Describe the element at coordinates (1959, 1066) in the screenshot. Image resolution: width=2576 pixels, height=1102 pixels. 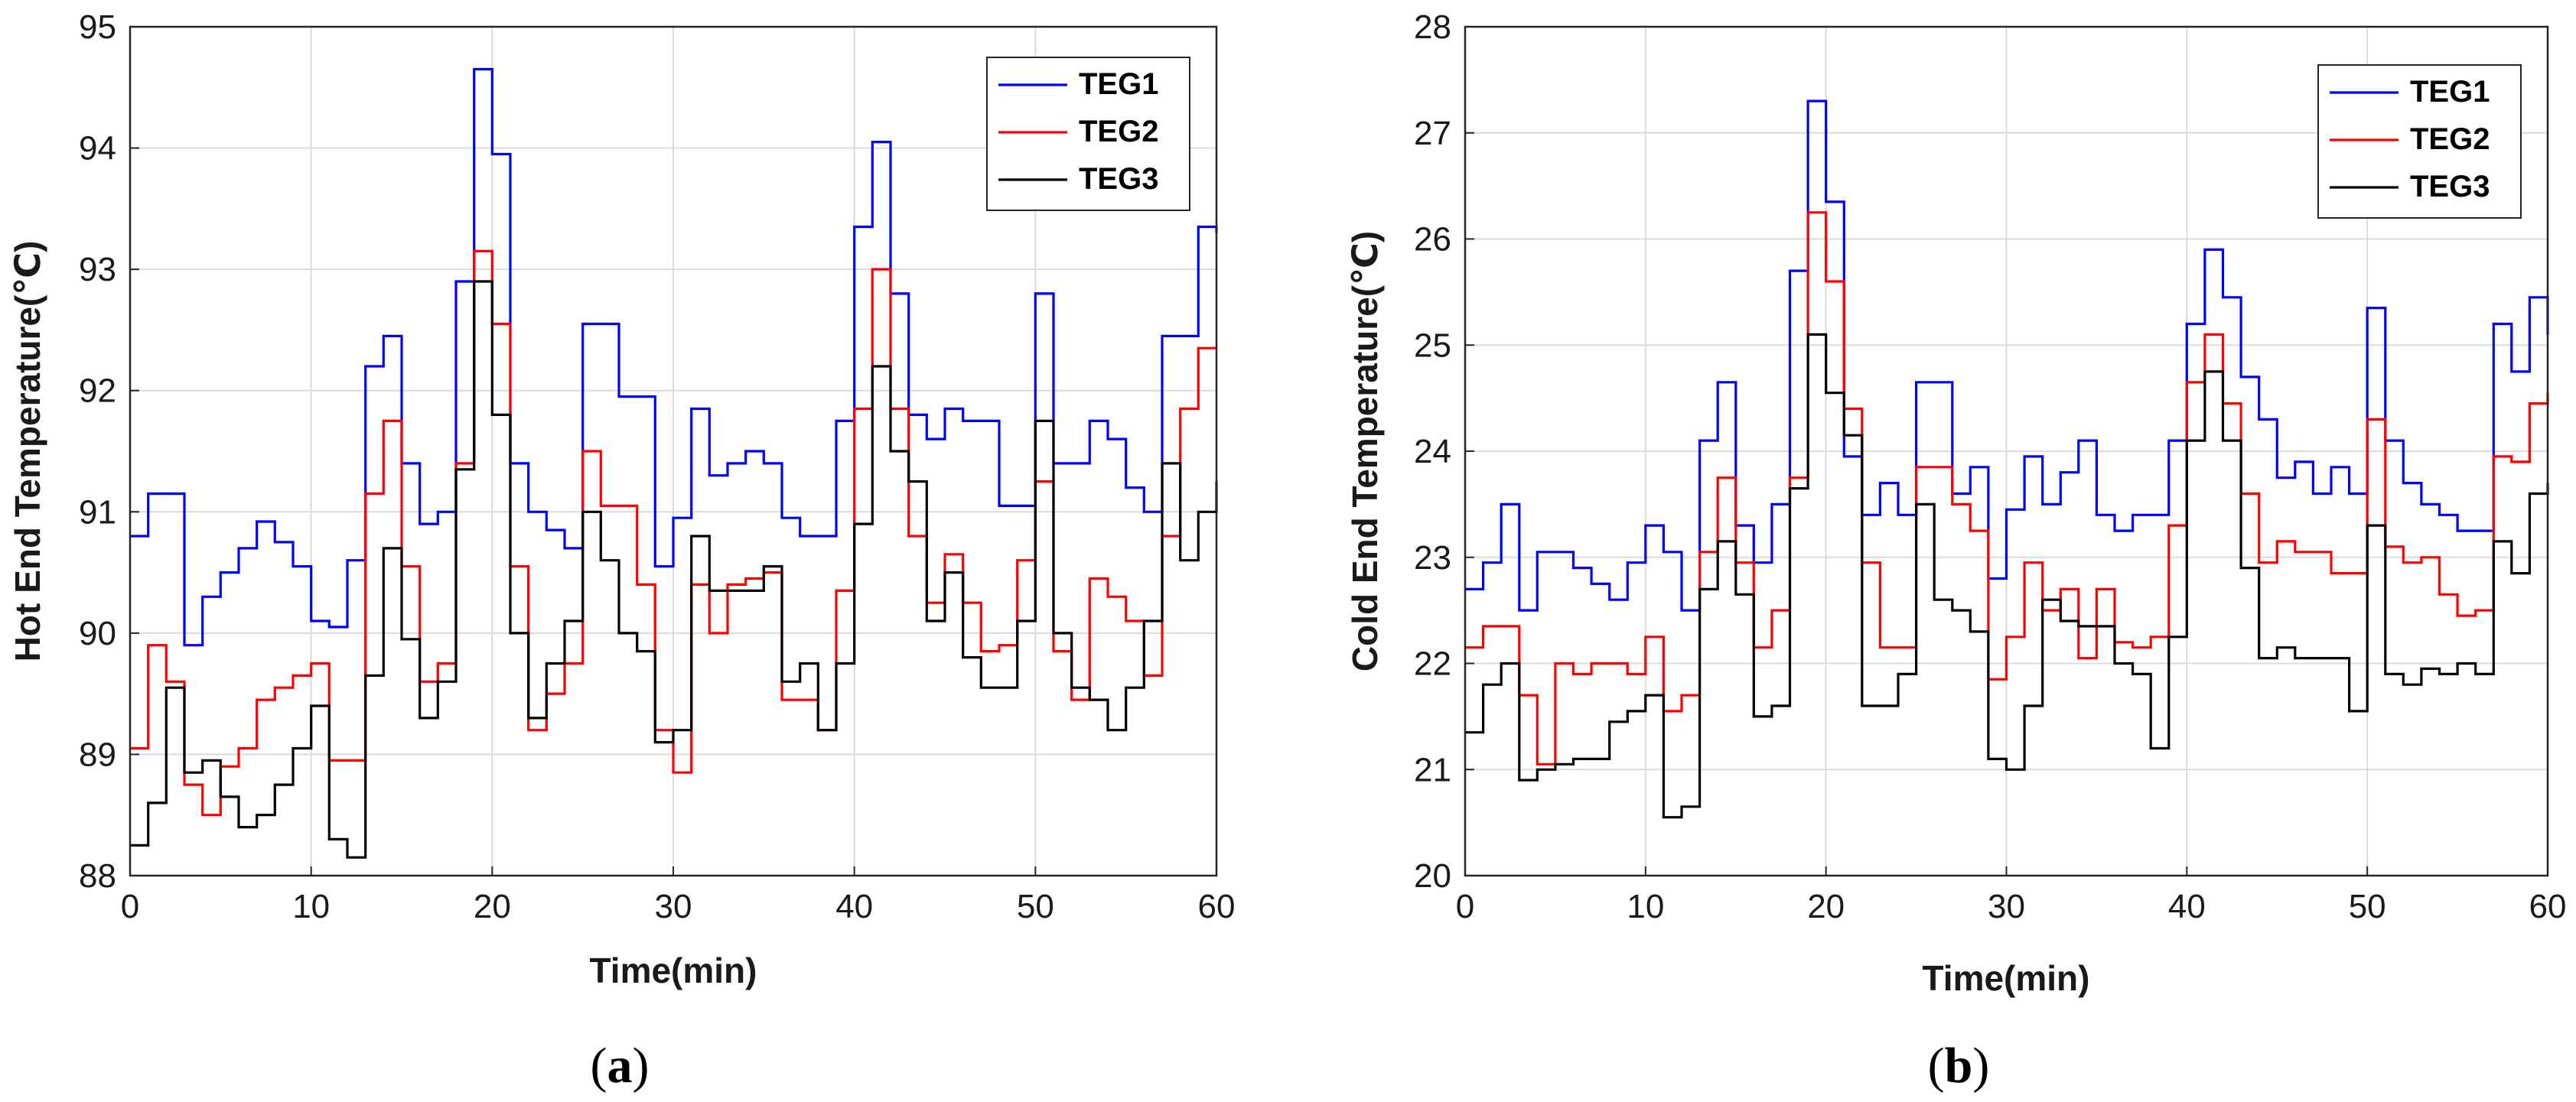
I see `panel-label: (b)` at that location.